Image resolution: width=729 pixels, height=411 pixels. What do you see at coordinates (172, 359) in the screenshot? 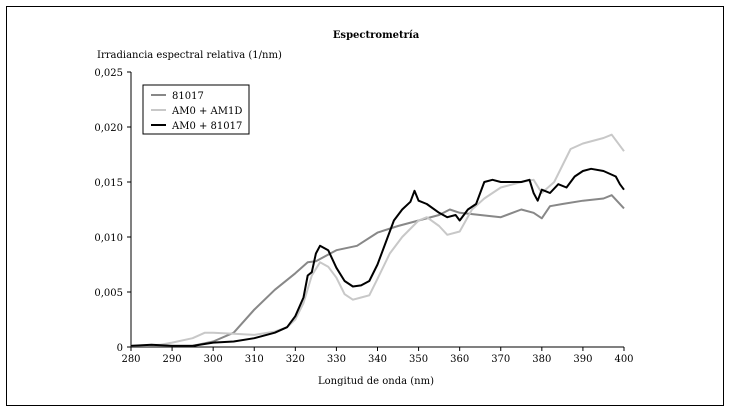
I see `x-tick-label: 290` at bounding box center [172, 359].